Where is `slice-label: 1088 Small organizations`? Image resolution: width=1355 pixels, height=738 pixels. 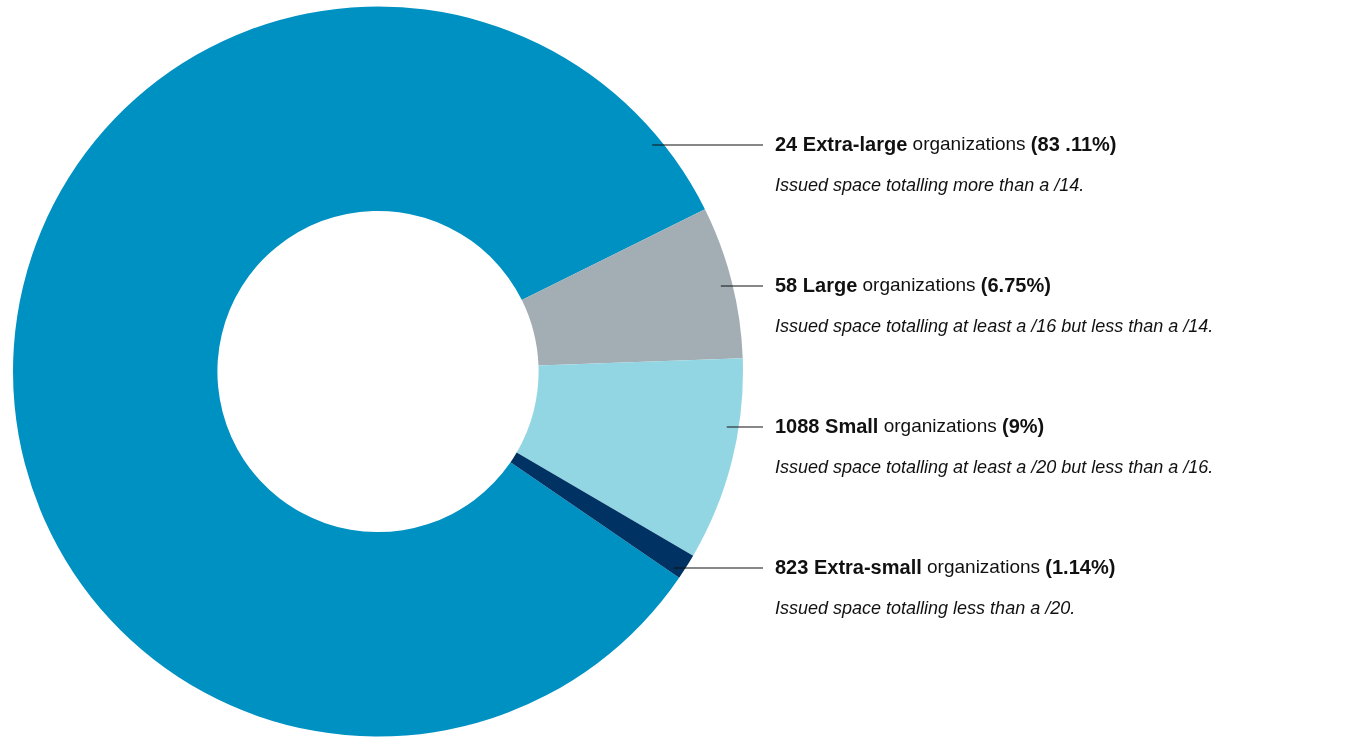
slice-label: 1088 Small organizations is located at coordinates (886, 425).